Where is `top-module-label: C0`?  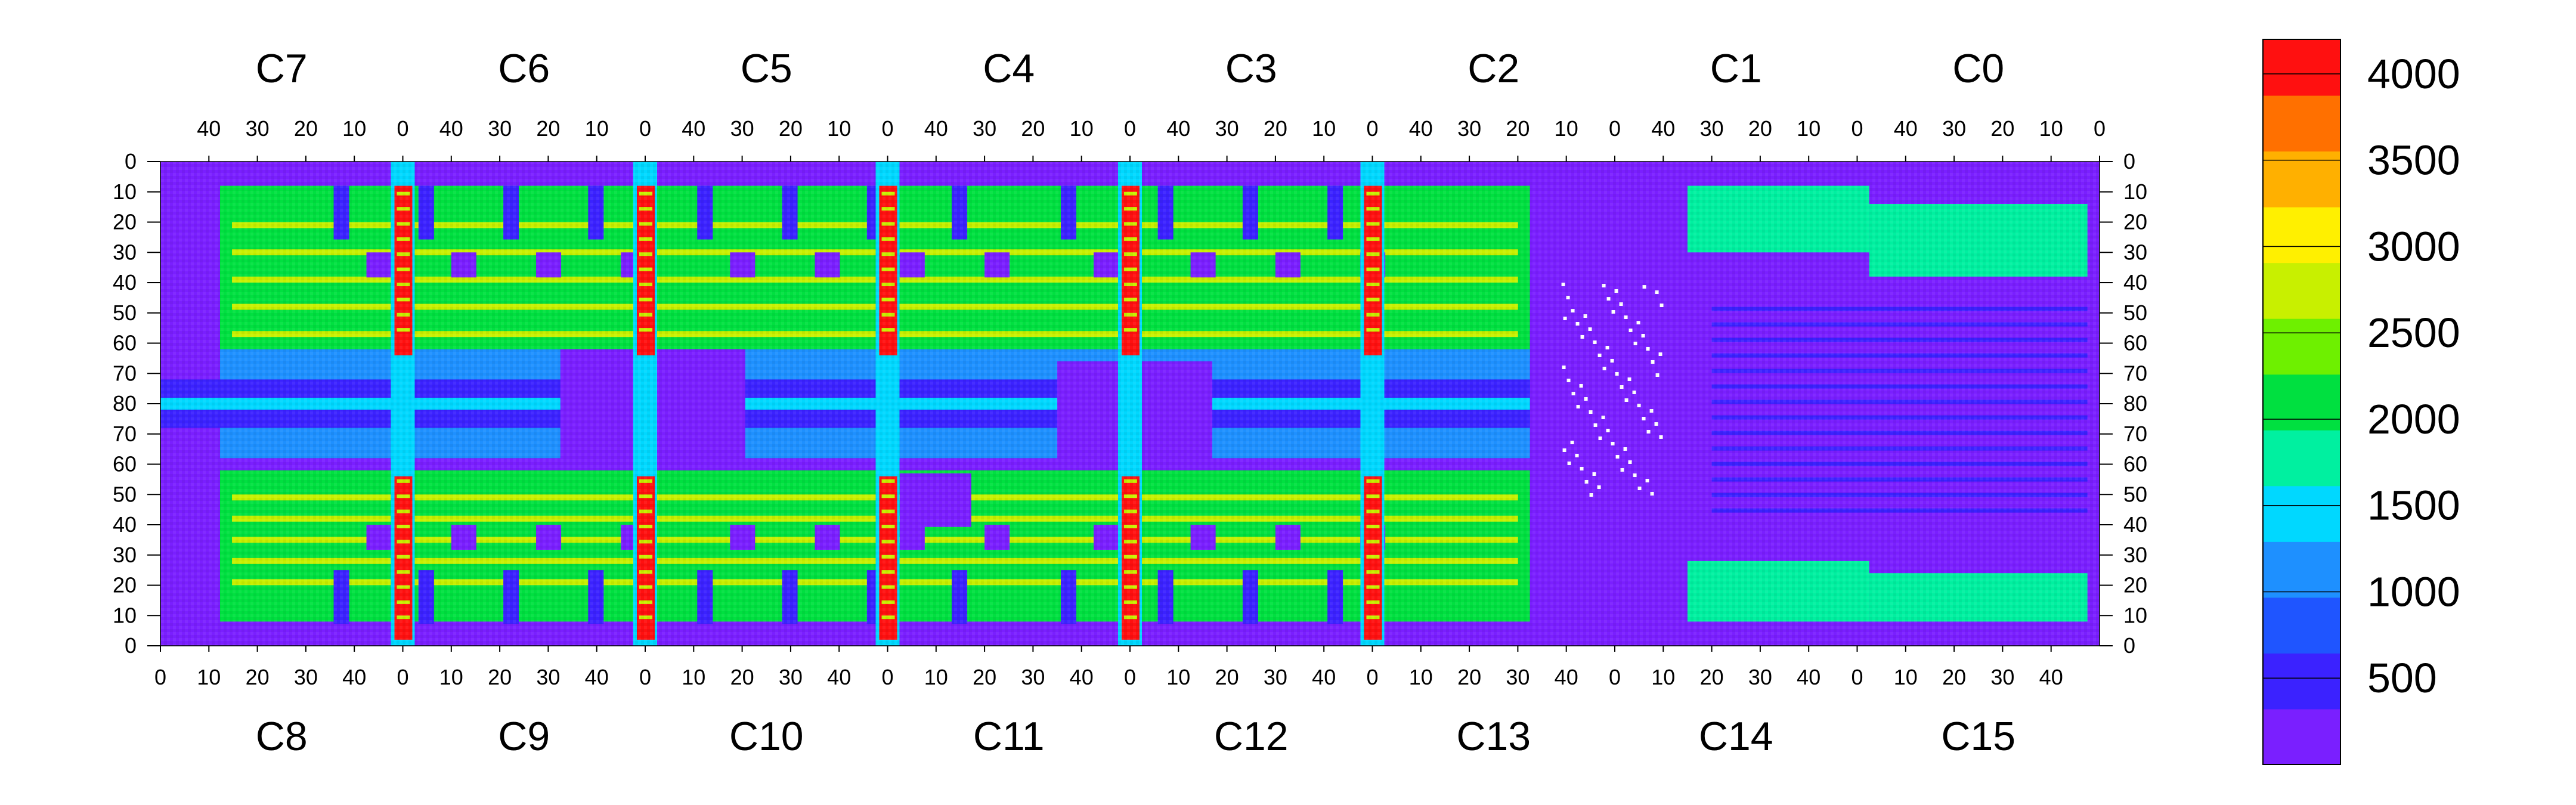 top-module-label: C0 is located at coordinates (1978, 69).